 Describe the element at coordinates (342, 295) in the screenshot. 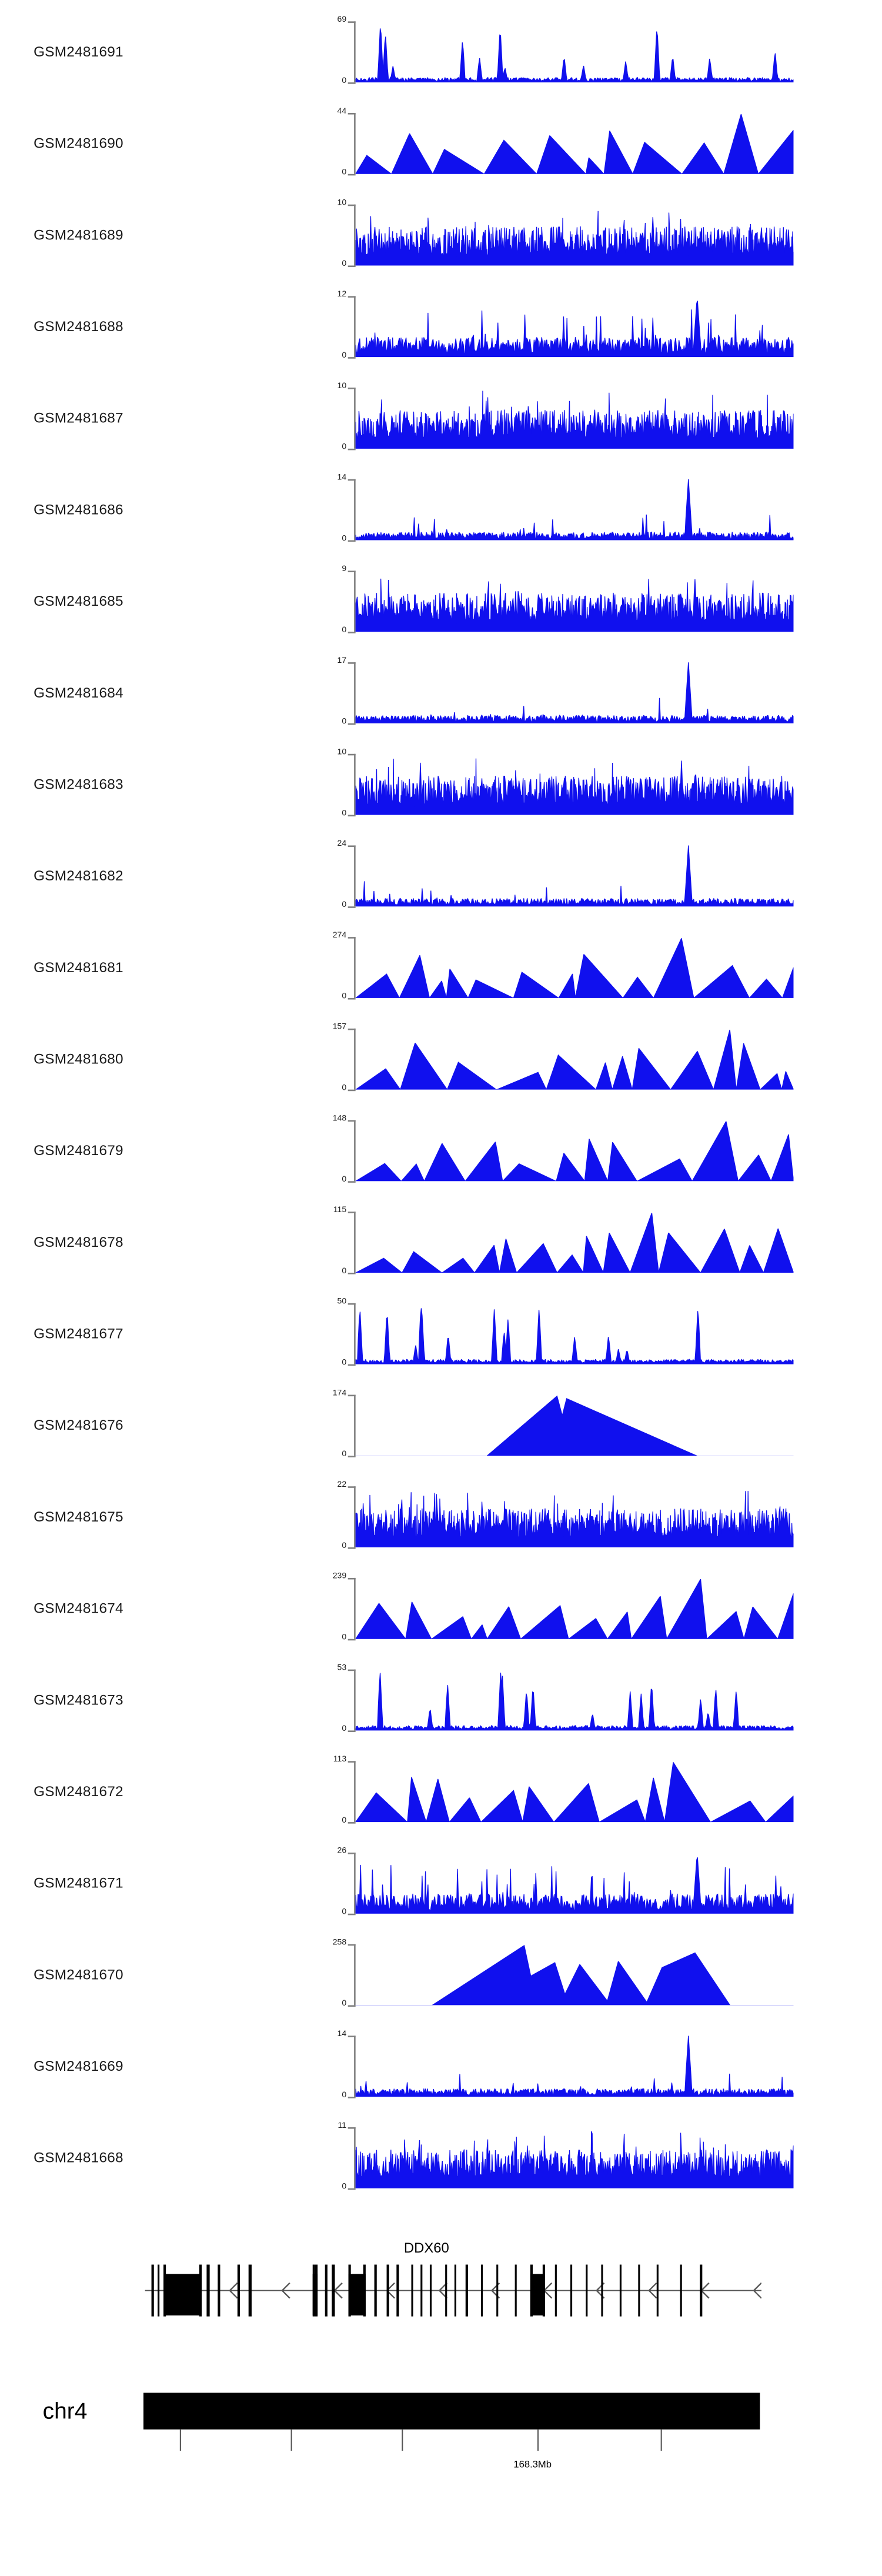

I see `y-axis-max-value: 12` at that location.